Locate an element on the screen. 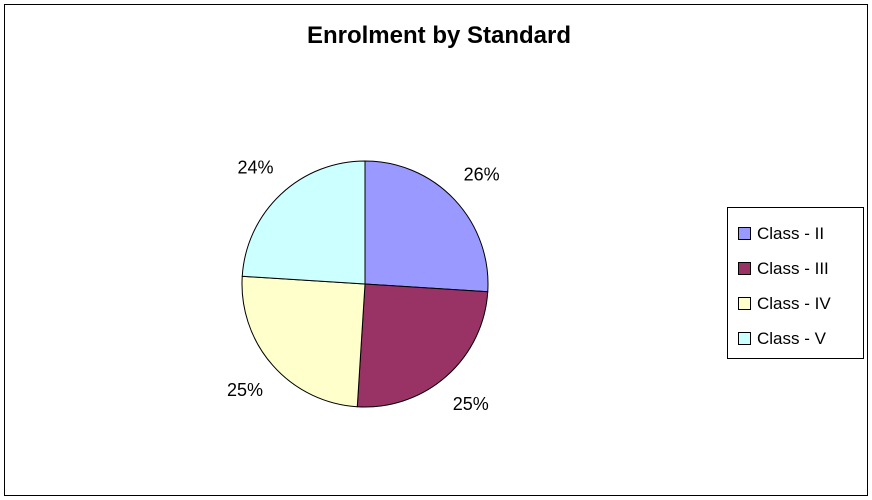 The height and width of the screenshot is (500, 872). pie-label-class-ii: 26% is located at coordinates (482, 174).